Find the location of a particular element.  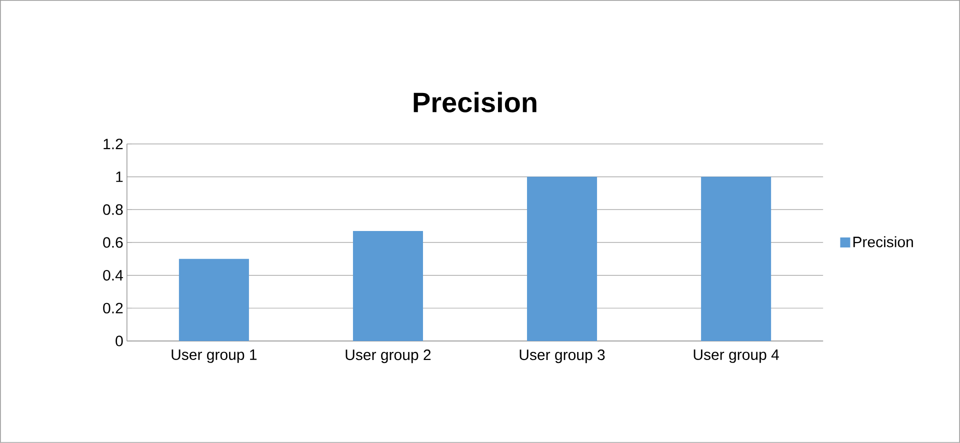

y-tick-label: 0 is located at coordinates (119, 341).